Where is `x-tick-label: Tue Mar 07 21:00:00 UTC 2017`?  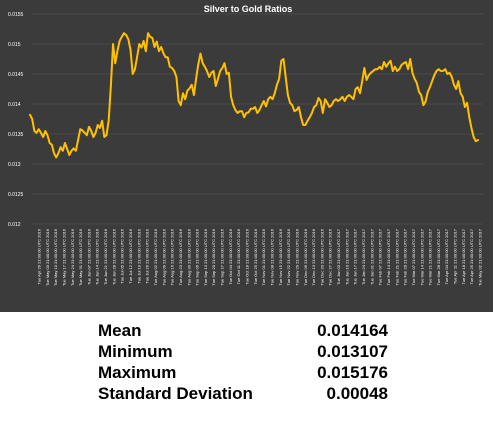 x-tick-label: Tue Mar 07 21:00:00 UTC 2017 is located at coordinates (413, 256).